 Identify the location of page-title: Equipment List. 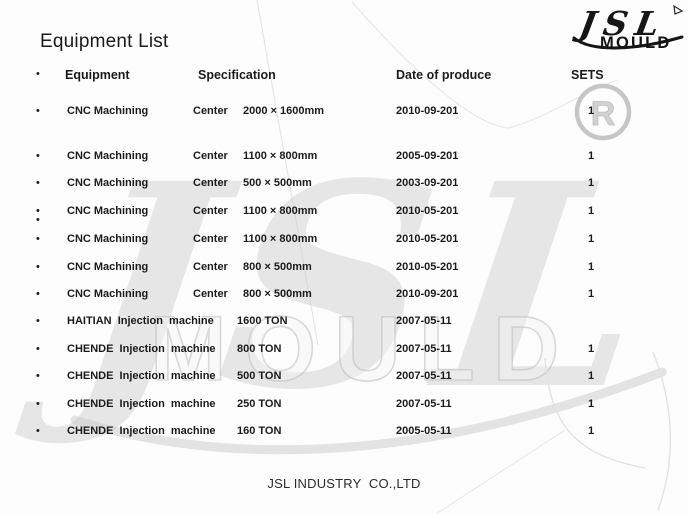
(104, 41).